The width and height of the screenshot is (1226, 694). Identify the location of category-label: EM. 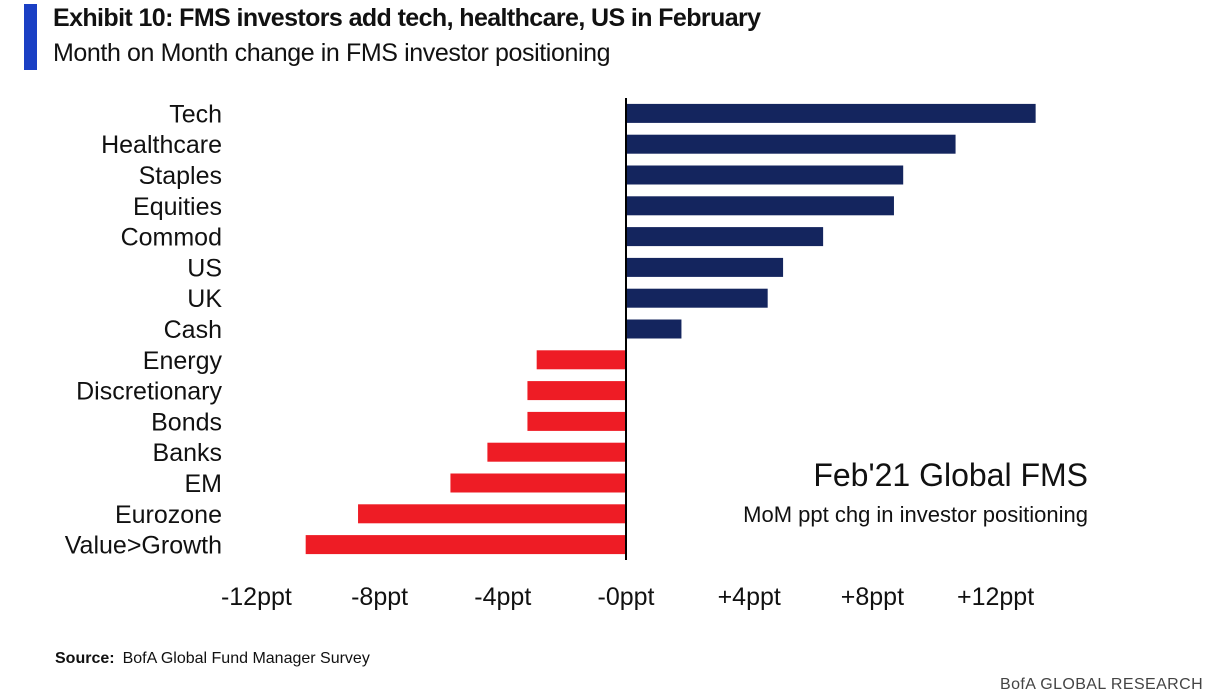
(204, 484).